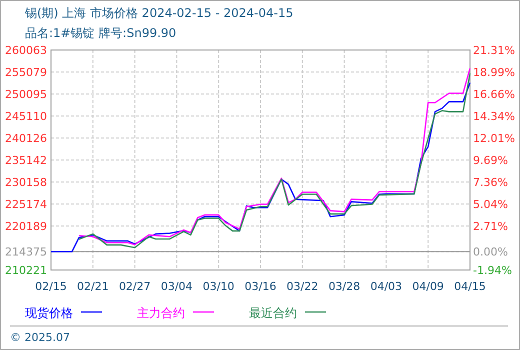  Describe the element at coordinates (26, 160) in the screenshot. I see `y-tick-label: 235142` at that location.